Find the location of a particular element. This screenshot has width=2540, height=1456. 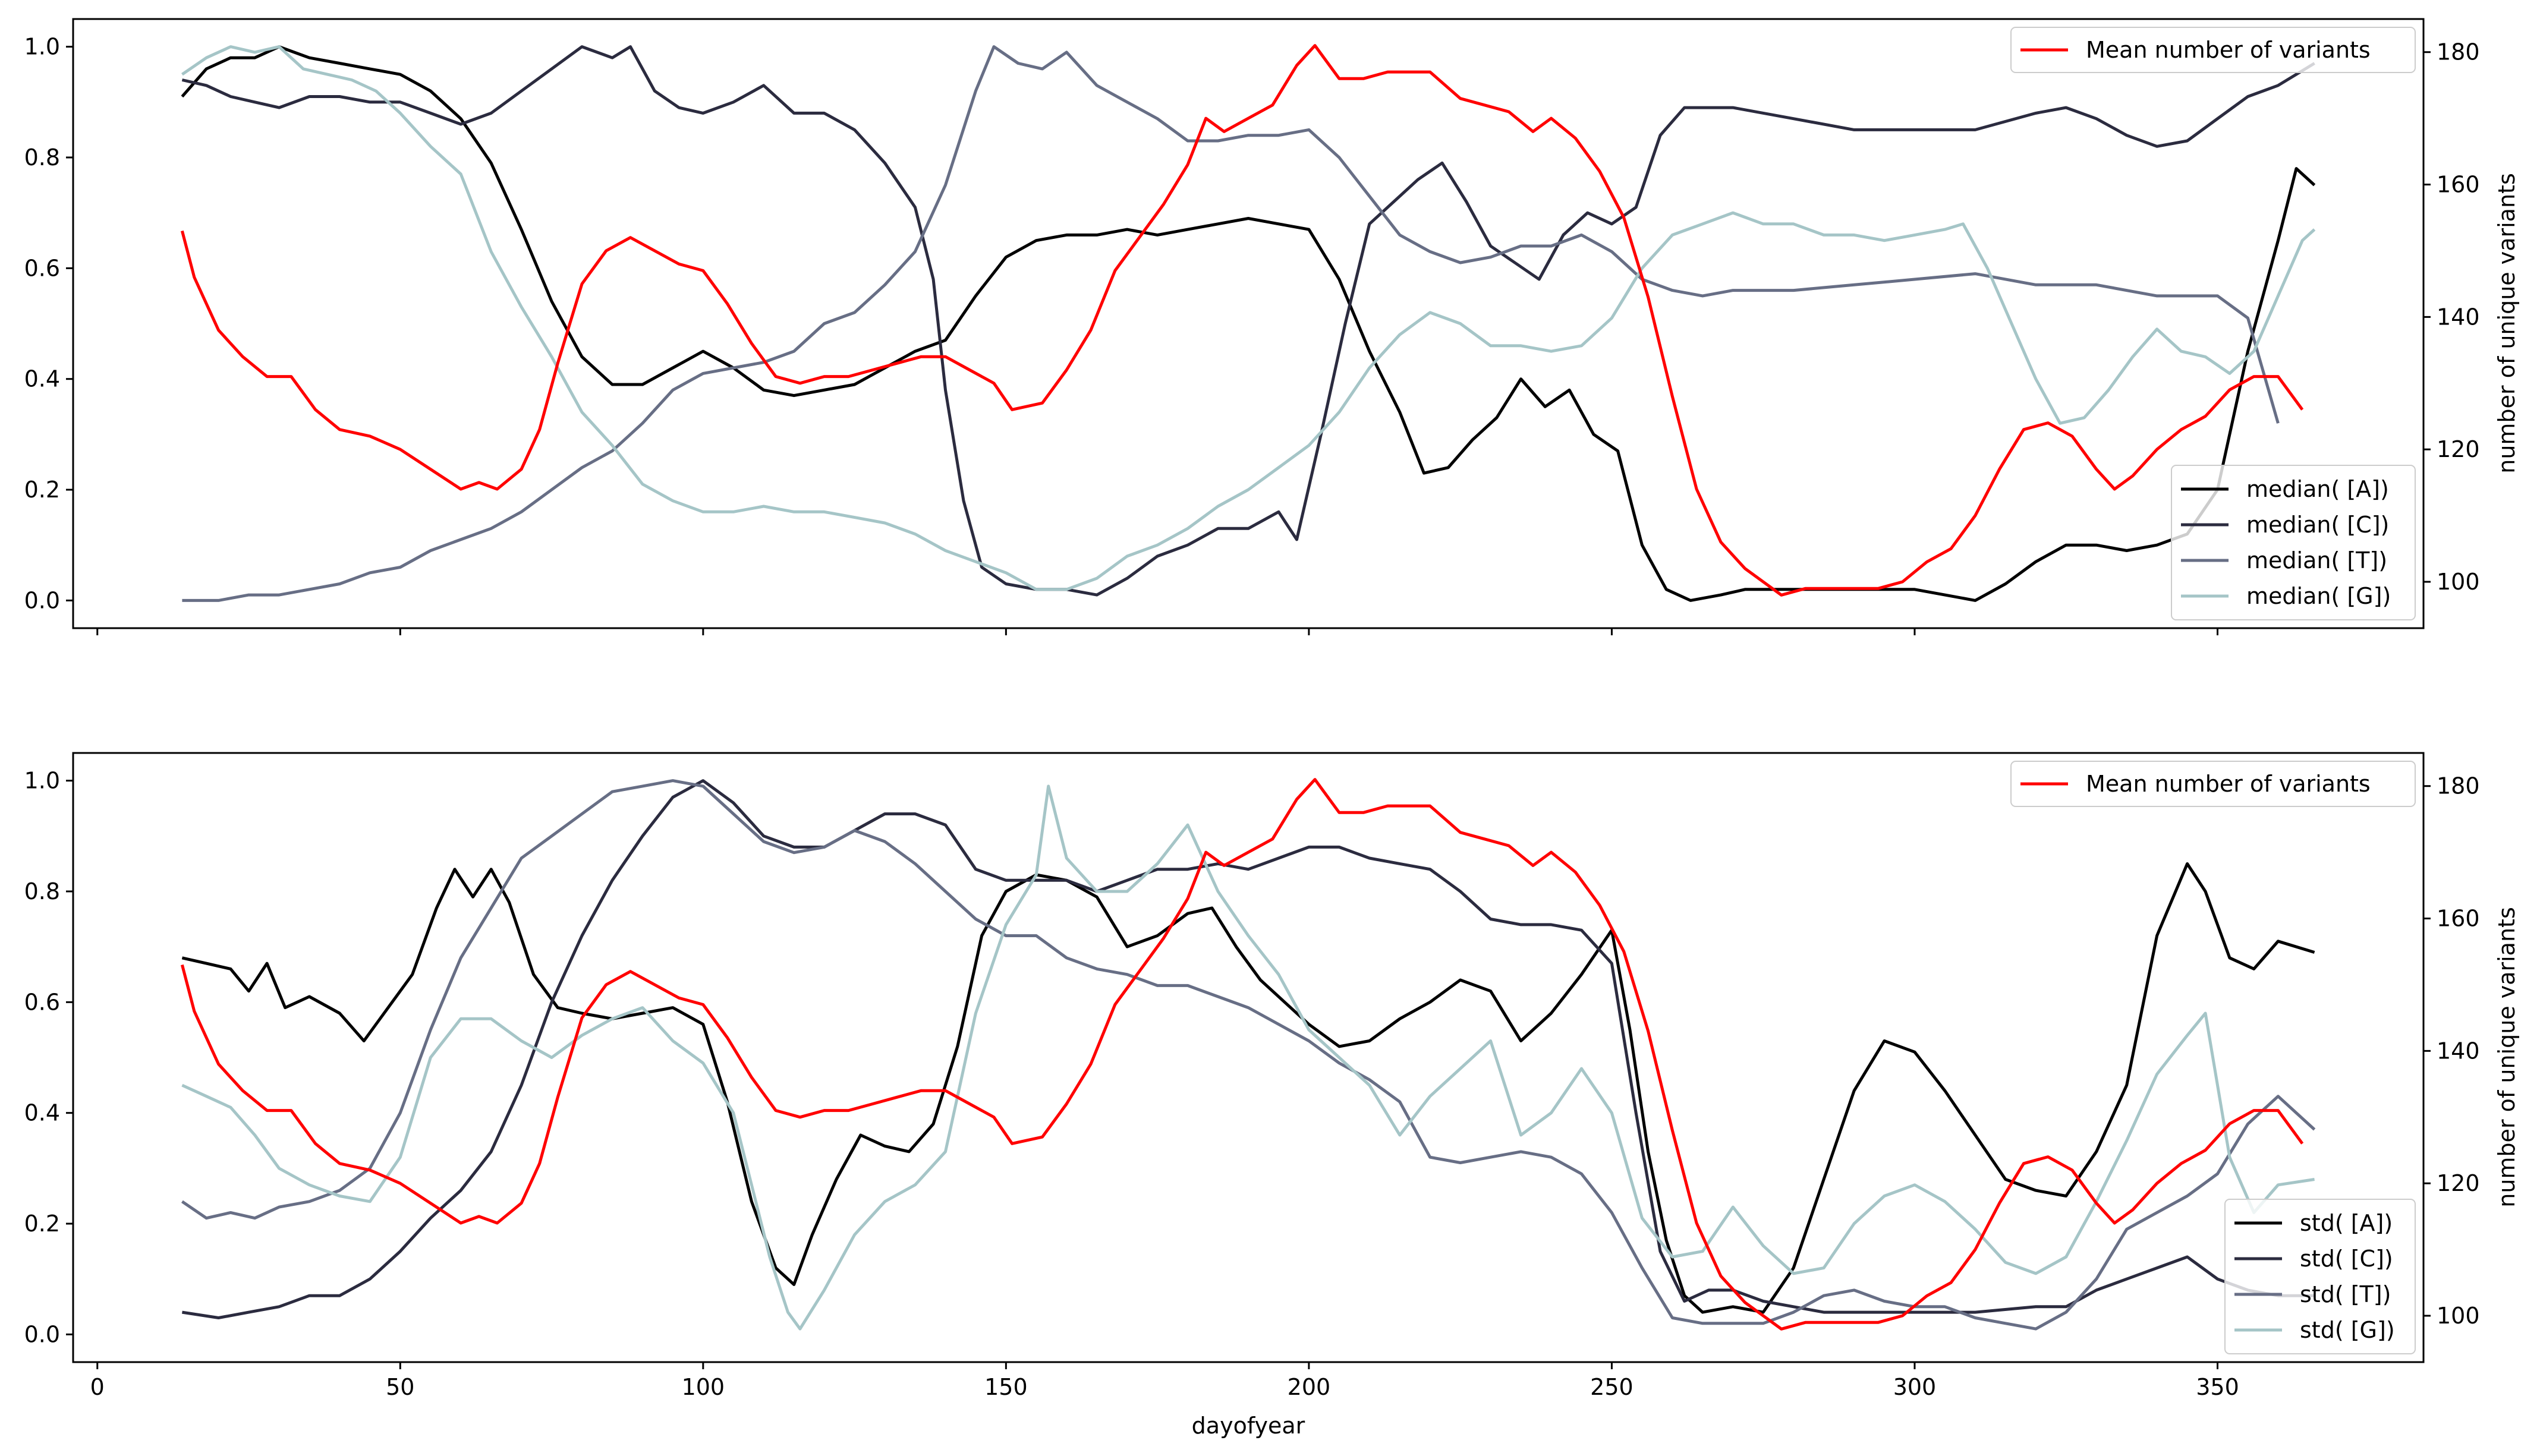

x-axis-label: dayofyear is located at coordinates (1249, 1426).